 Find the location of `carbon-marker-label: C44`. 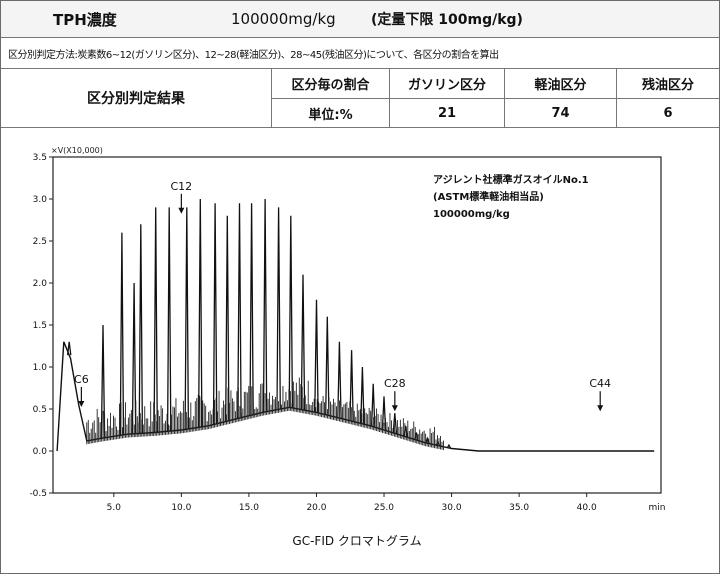

carbon-marker-label: C44 is located at coordinates (600, 383).